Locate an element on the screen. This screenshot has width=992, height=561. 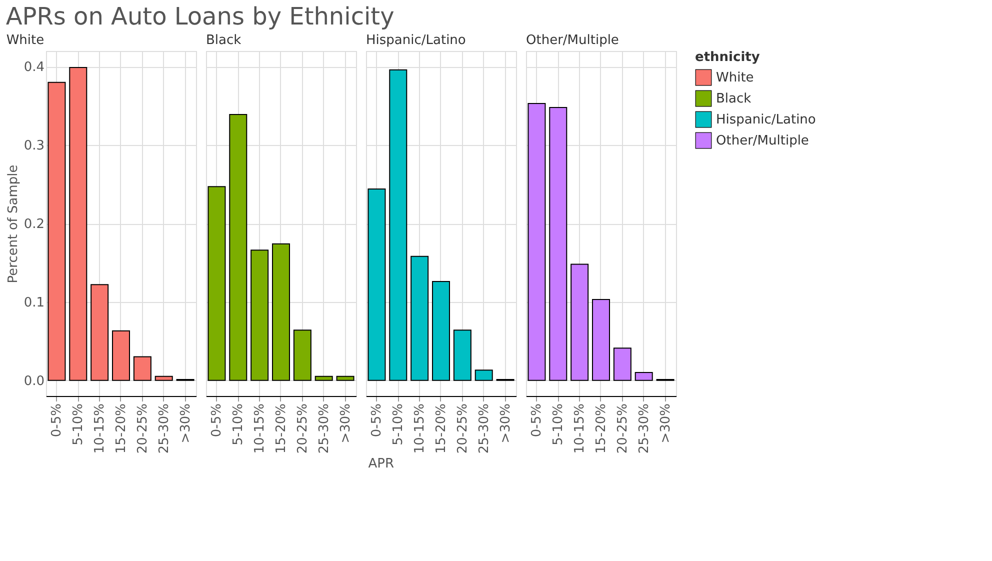
y-axis-title: Percent of Sample is located at coordinates (13, 224).